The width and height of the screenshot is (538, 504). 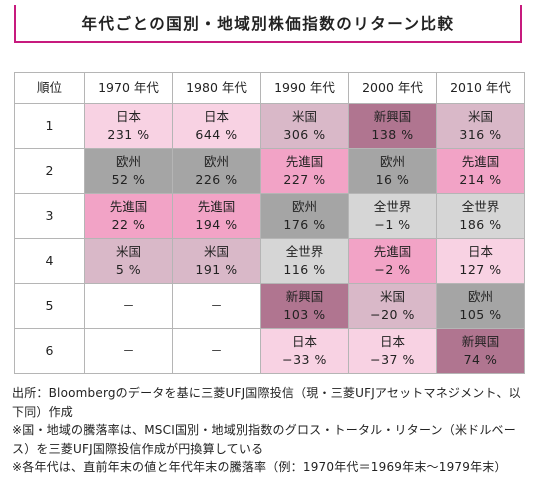 I want to click on rank-cell: 6, so click(x=49, y=351).